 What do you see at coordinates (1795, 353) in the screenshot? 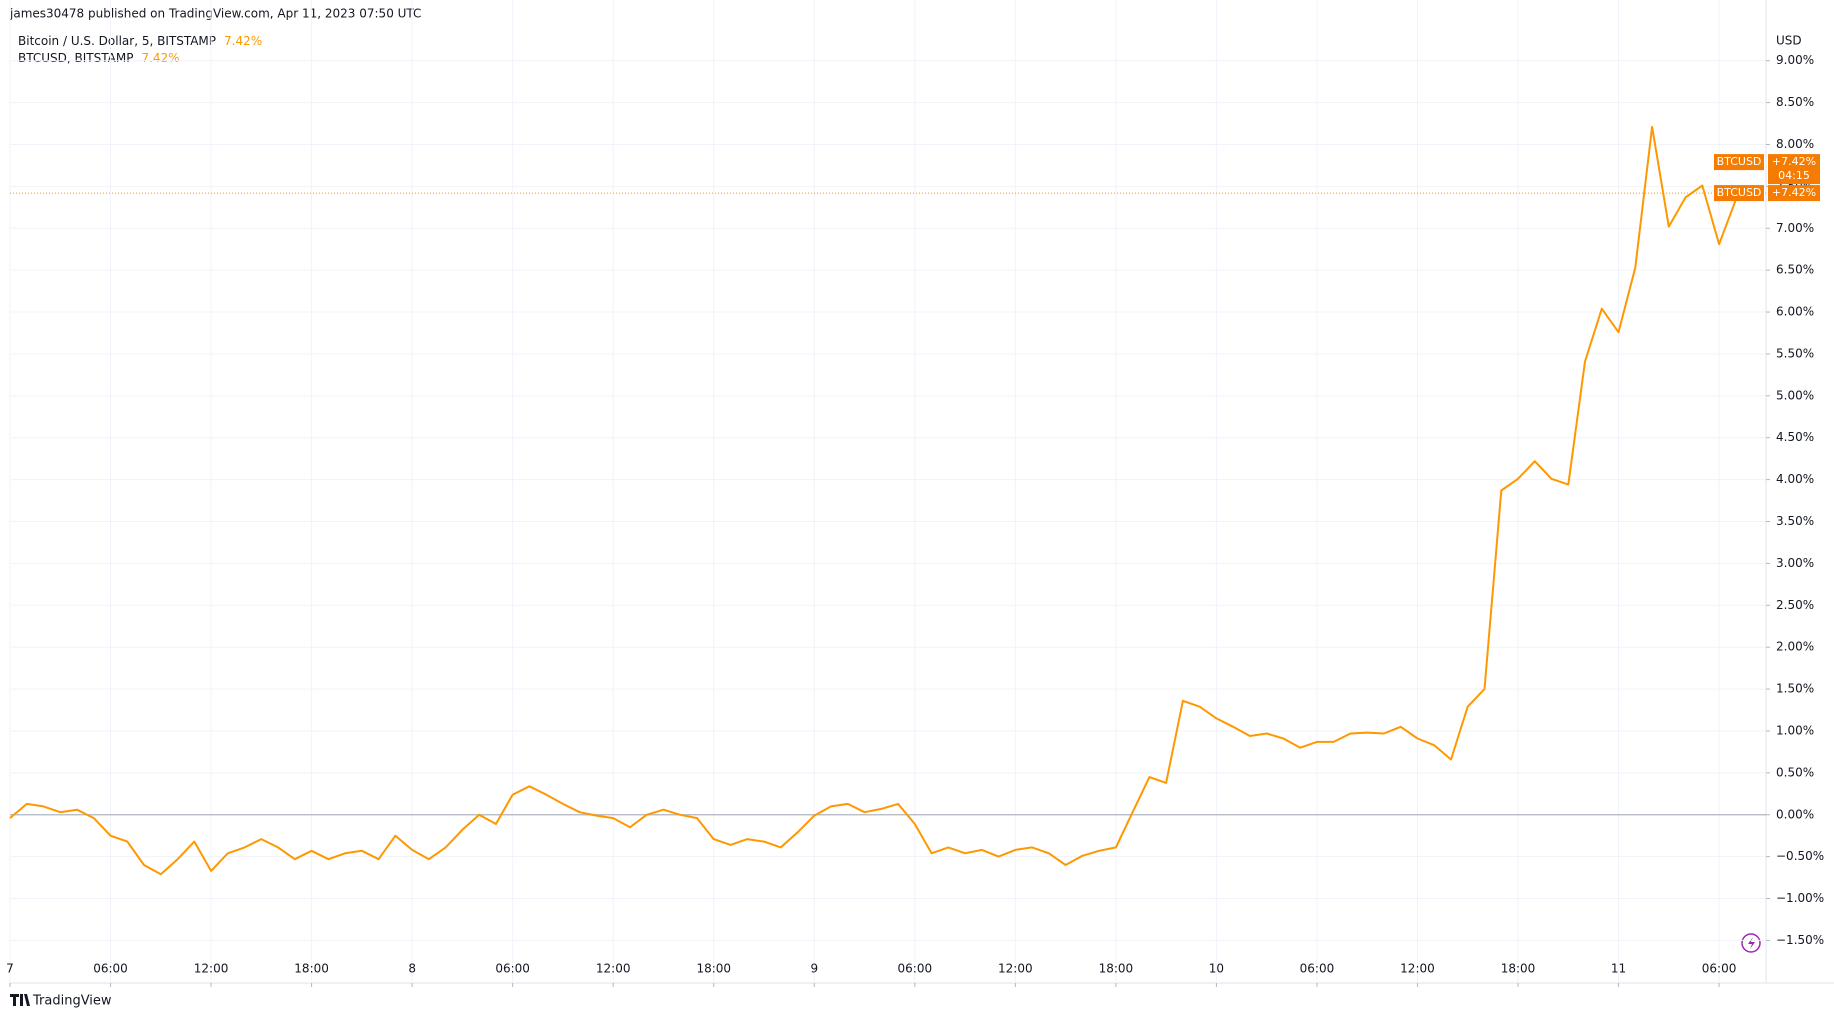
I see `y-tick-label: 5.50%` at bounding box center [1795, 353].